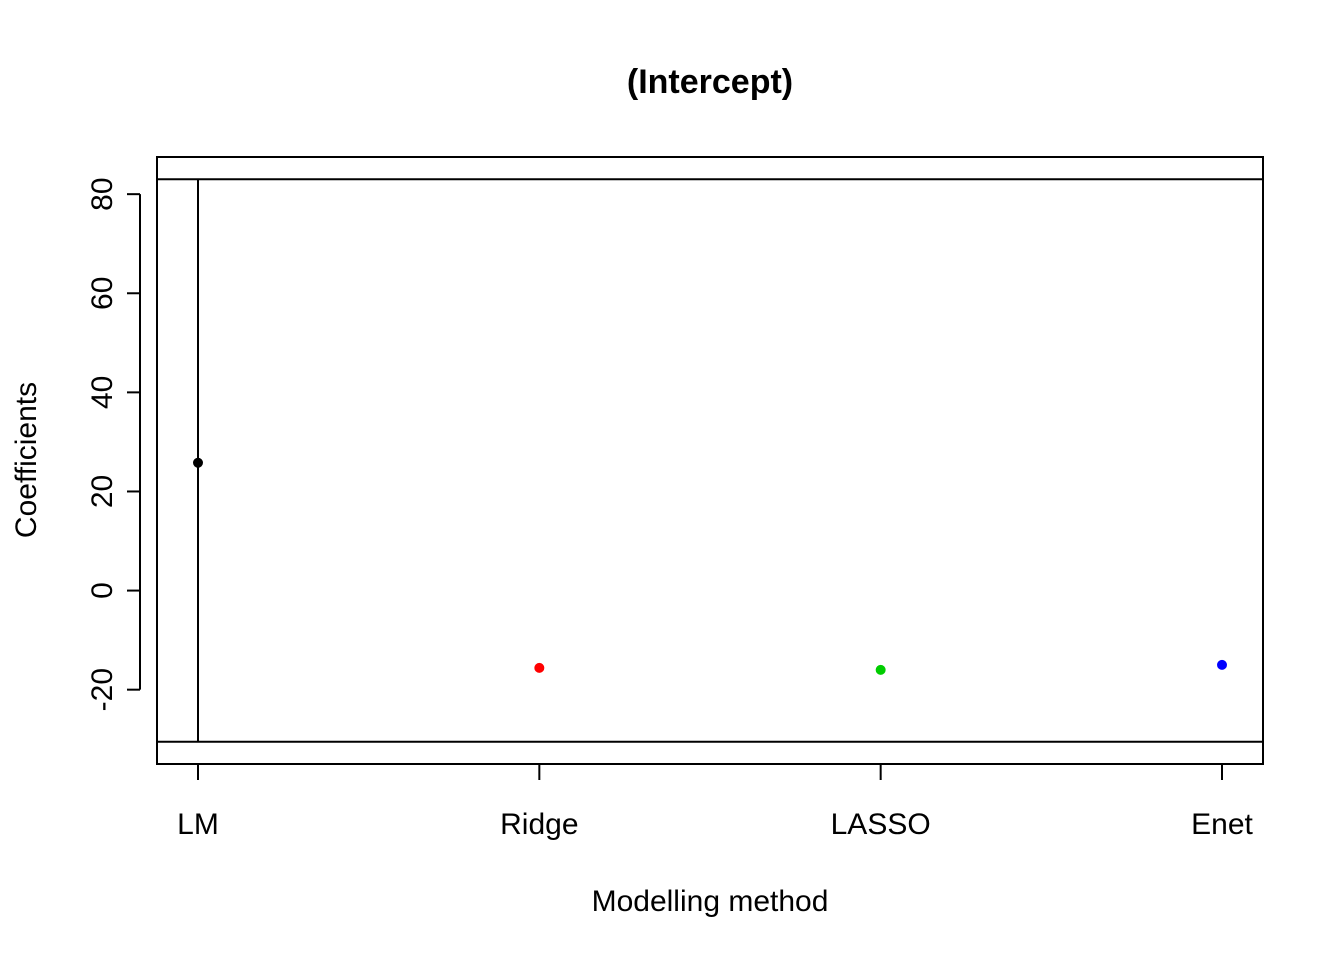 The height and width of the screenshot is (960, 1344). Describe the element at coordinates (715, 802) in the screenshot. I see `x-axis: LM Ridge LASSO Enet` at that location.